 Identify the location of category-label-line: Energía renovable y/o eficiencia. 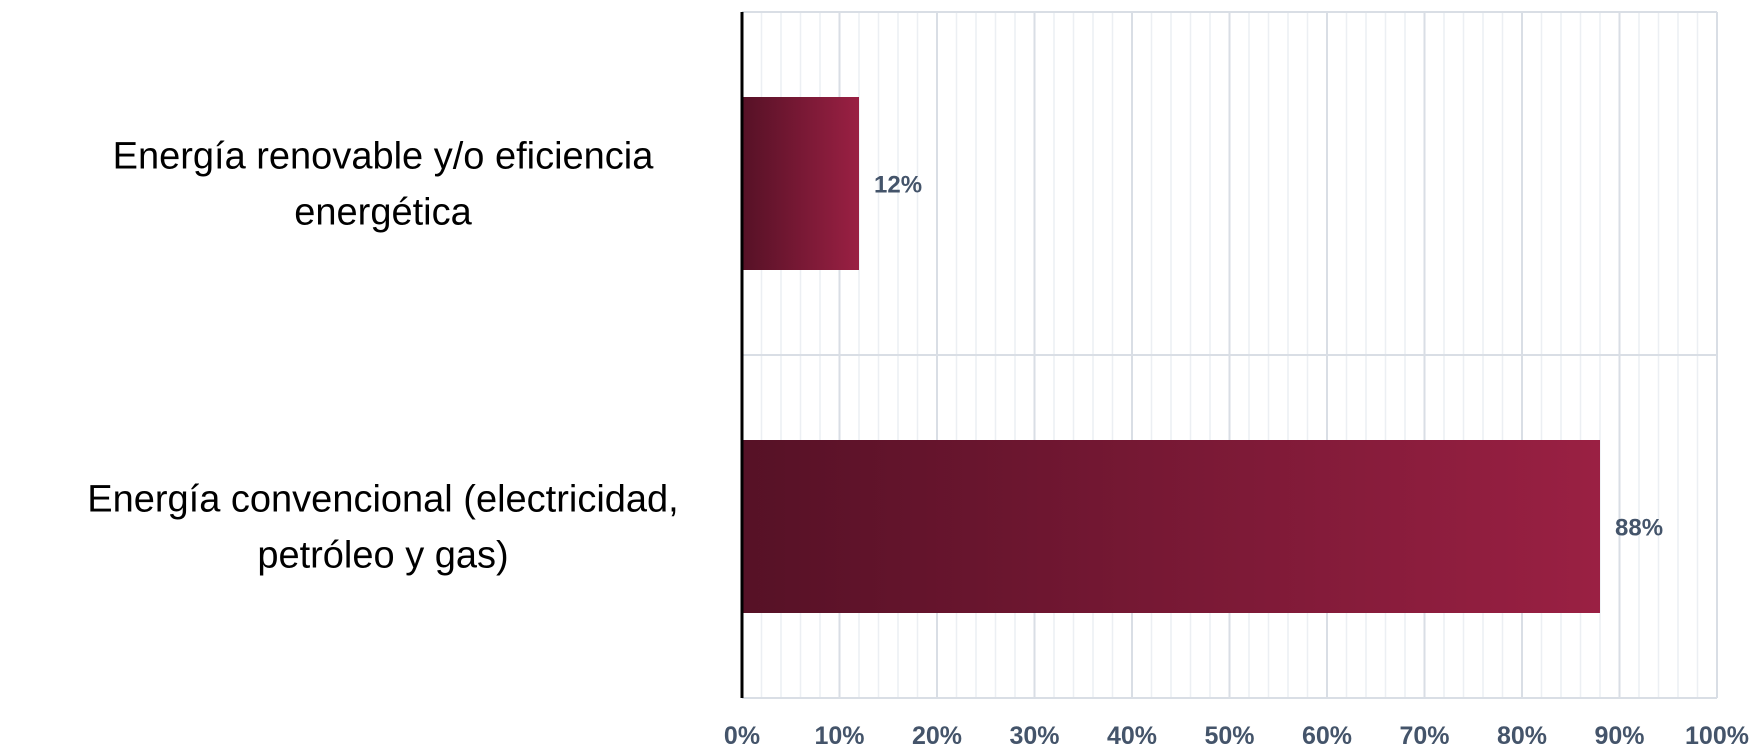
(384, 157).